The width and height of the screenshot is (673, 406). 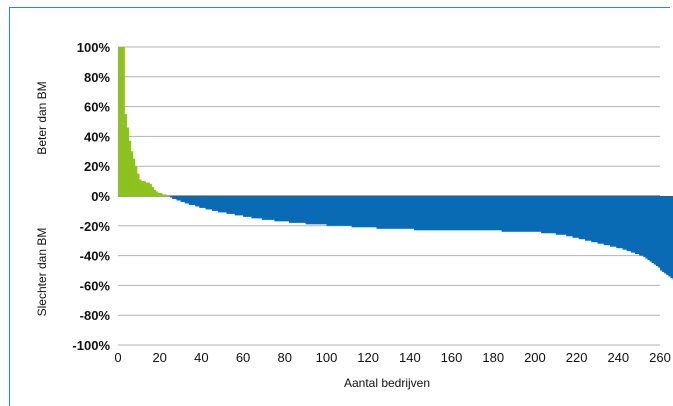 What do you see at coordinates (392, 357) in the screenshot?
I see `x-tick-labels: 0 20 40 60 80 100 120 140 160 180 200 220 240 260` at bounding box center [392, 357].